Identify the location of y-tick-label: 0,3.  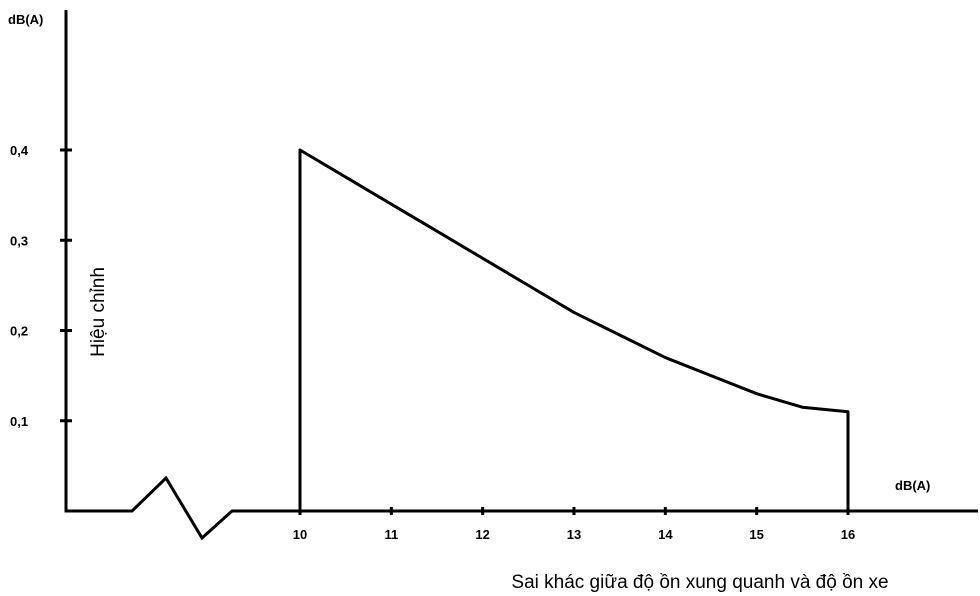
(19, 240).